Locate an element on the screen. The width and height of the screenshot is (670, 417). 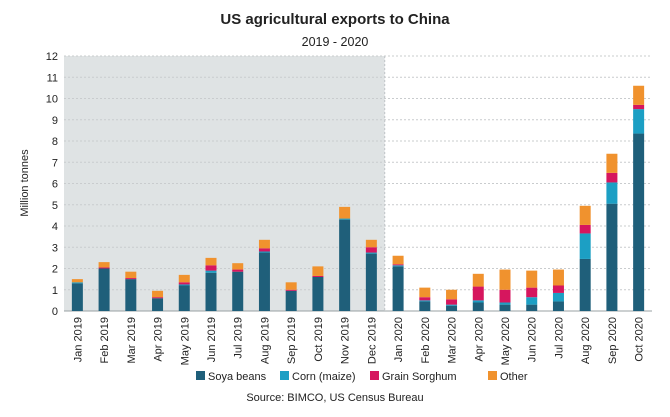
x-tick-label: Mar 2020 is located at coordinates (453, 340).